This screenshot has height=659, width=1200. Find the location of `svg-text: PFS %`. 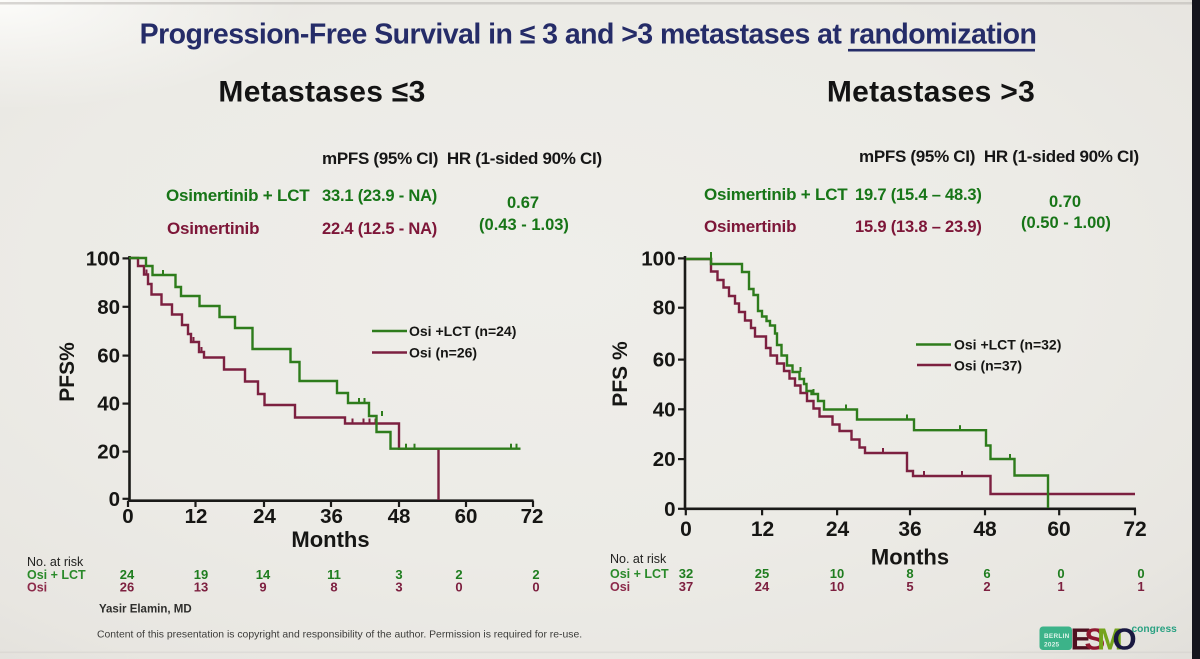

svg-text: PFS % is located at coordinates (620, 374).